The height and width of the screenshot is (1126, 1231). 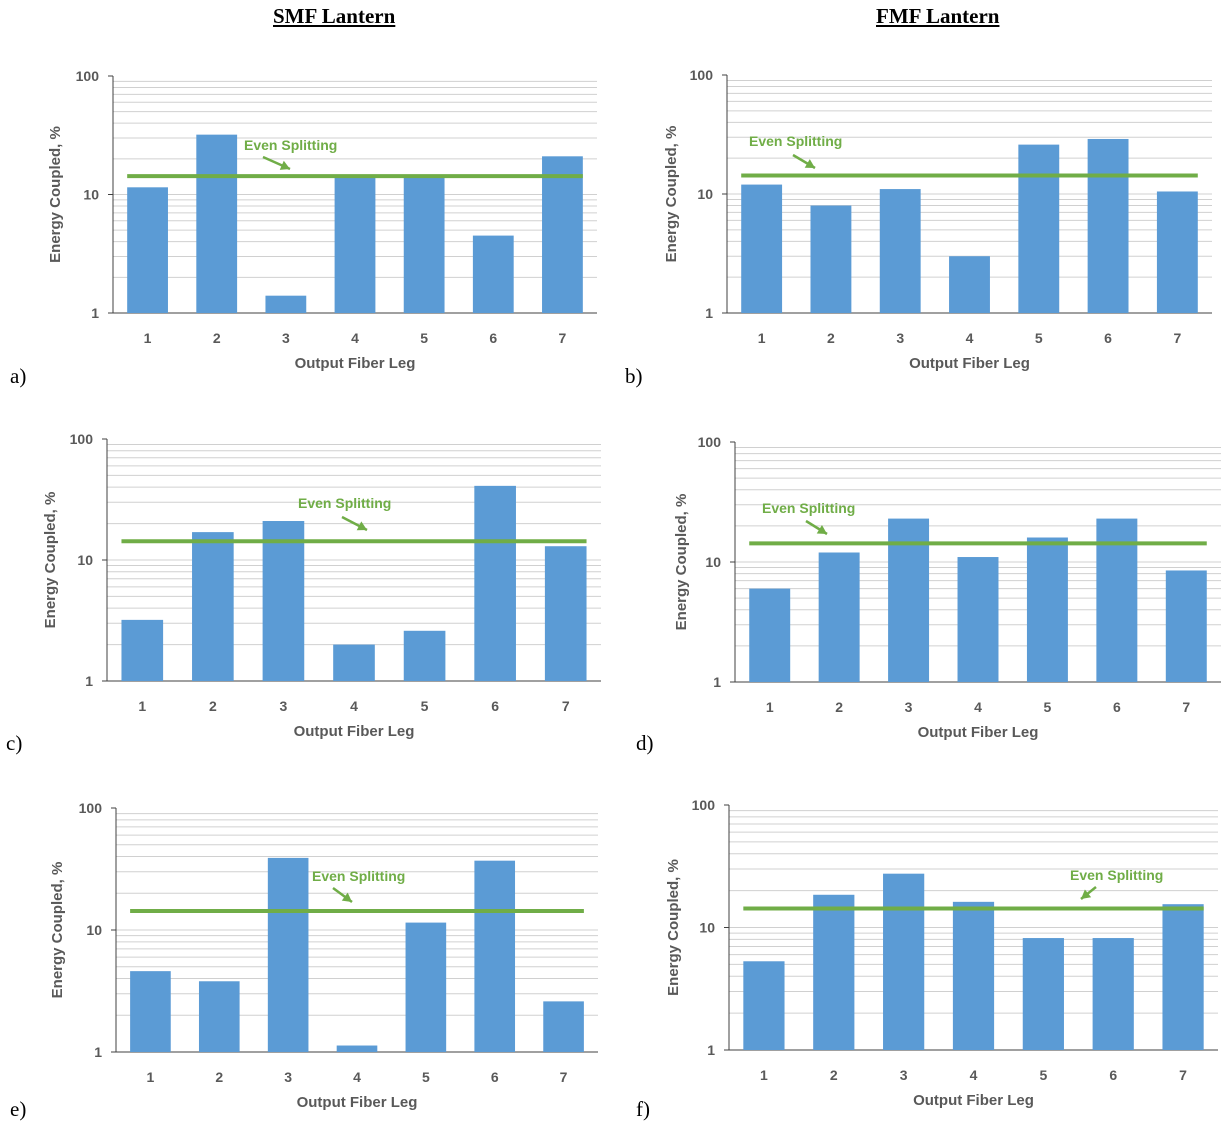 I want to click on panel-label-c: c), so click(x=14, y=743).